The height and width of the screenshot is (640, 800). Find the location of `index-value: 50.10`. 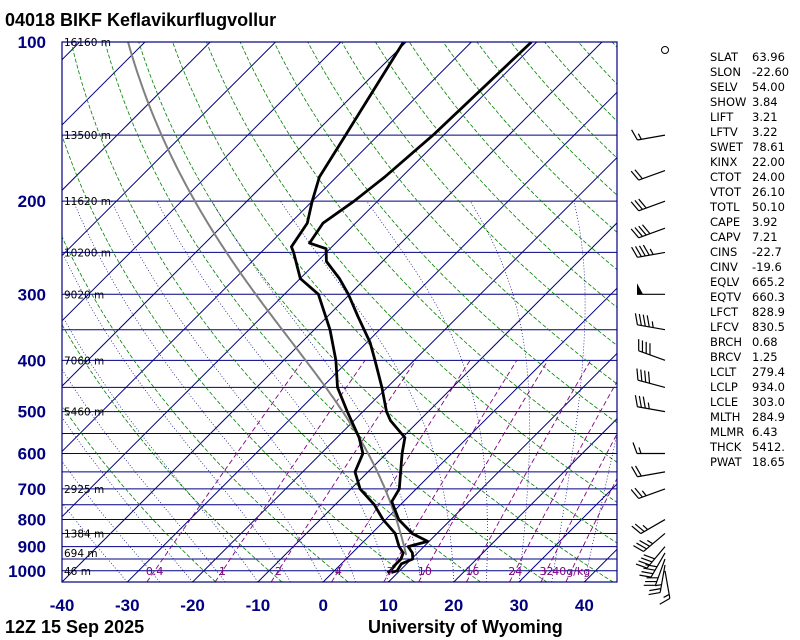

index-value: 50.10 is located at coordinates (768, 207).